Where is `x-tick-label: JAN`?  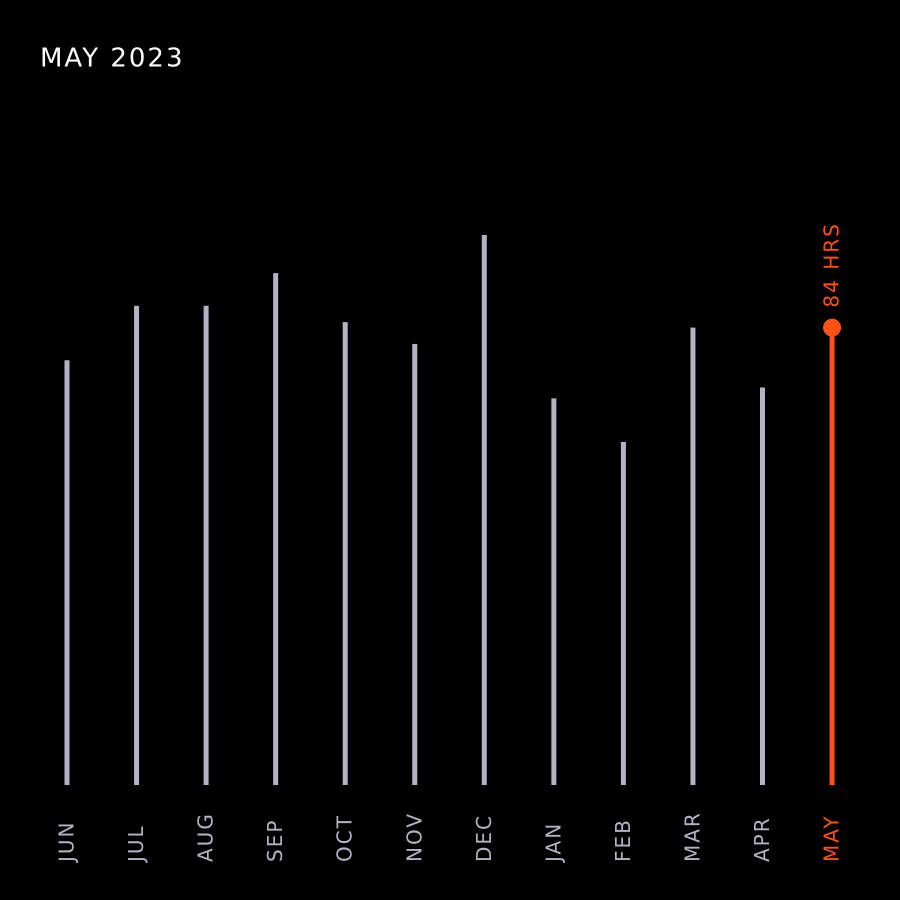
x-tick-label: JAN is located at coordinates (553, 843).